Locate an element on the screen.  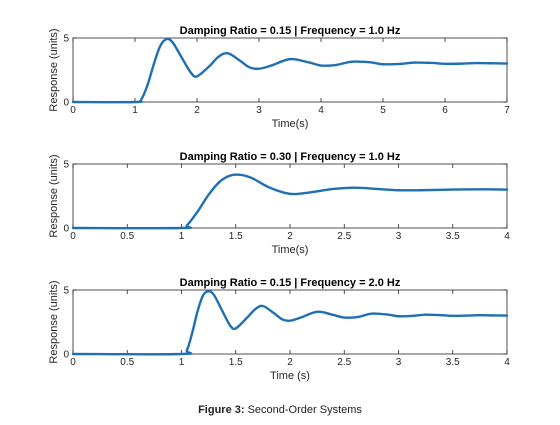
x-axis-label: Time (s) is located at coordinates (290, 376).